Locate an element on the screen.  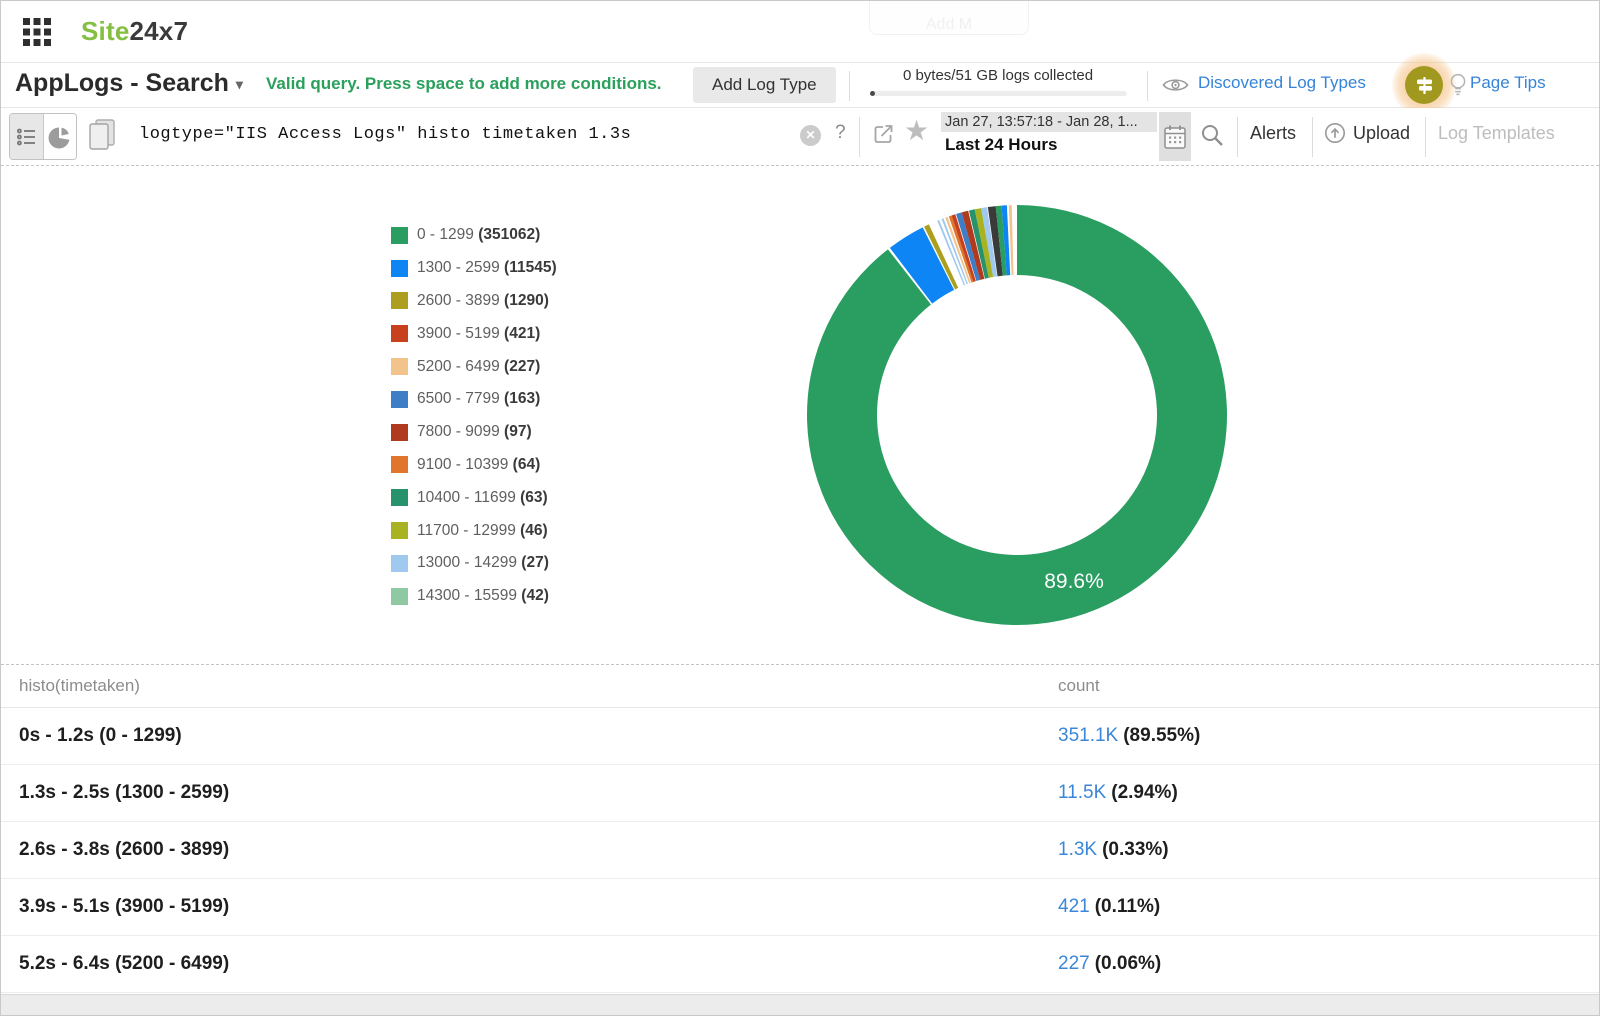
legend-item: 14300 - 15599 (42) is located at coordinates (474, 596).